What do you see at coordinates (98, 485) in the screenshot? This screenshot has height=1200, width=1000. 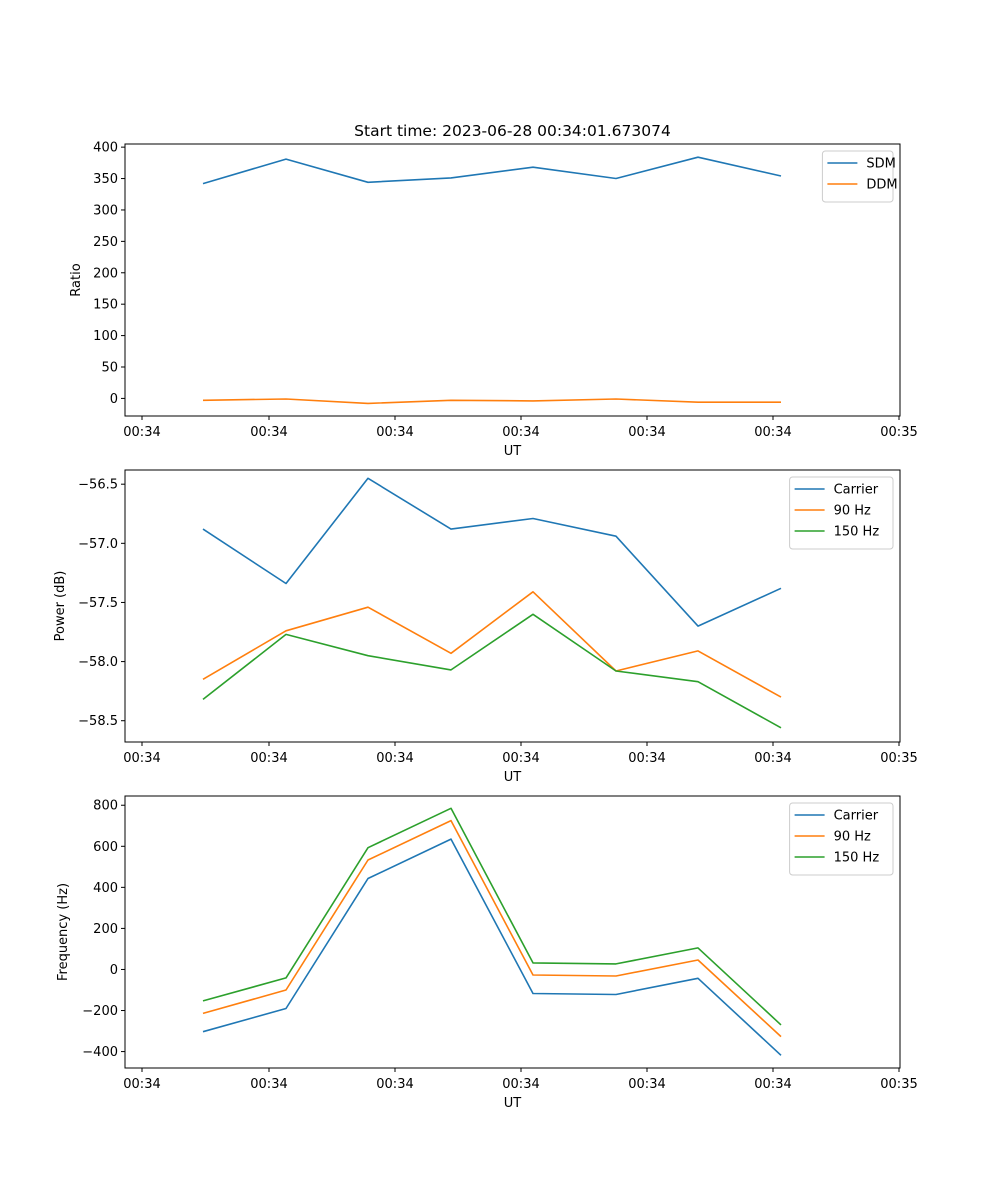 I see `y-tick-label: −56.5` at bounding box center [98, 485].